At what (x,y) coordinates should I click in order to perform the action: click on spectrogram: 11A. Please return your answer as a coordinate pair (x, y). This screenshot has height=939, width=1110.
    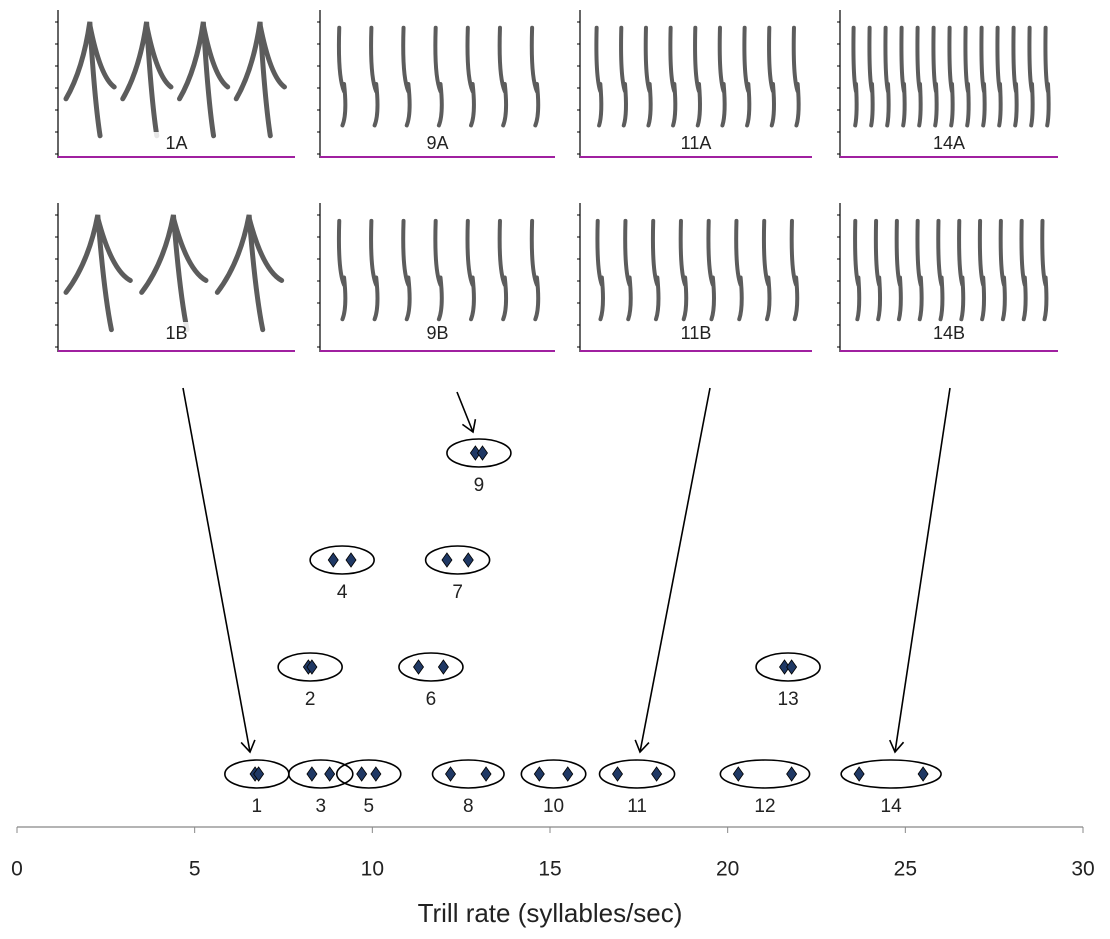
    Looking at the image, I should click on (694, 84).